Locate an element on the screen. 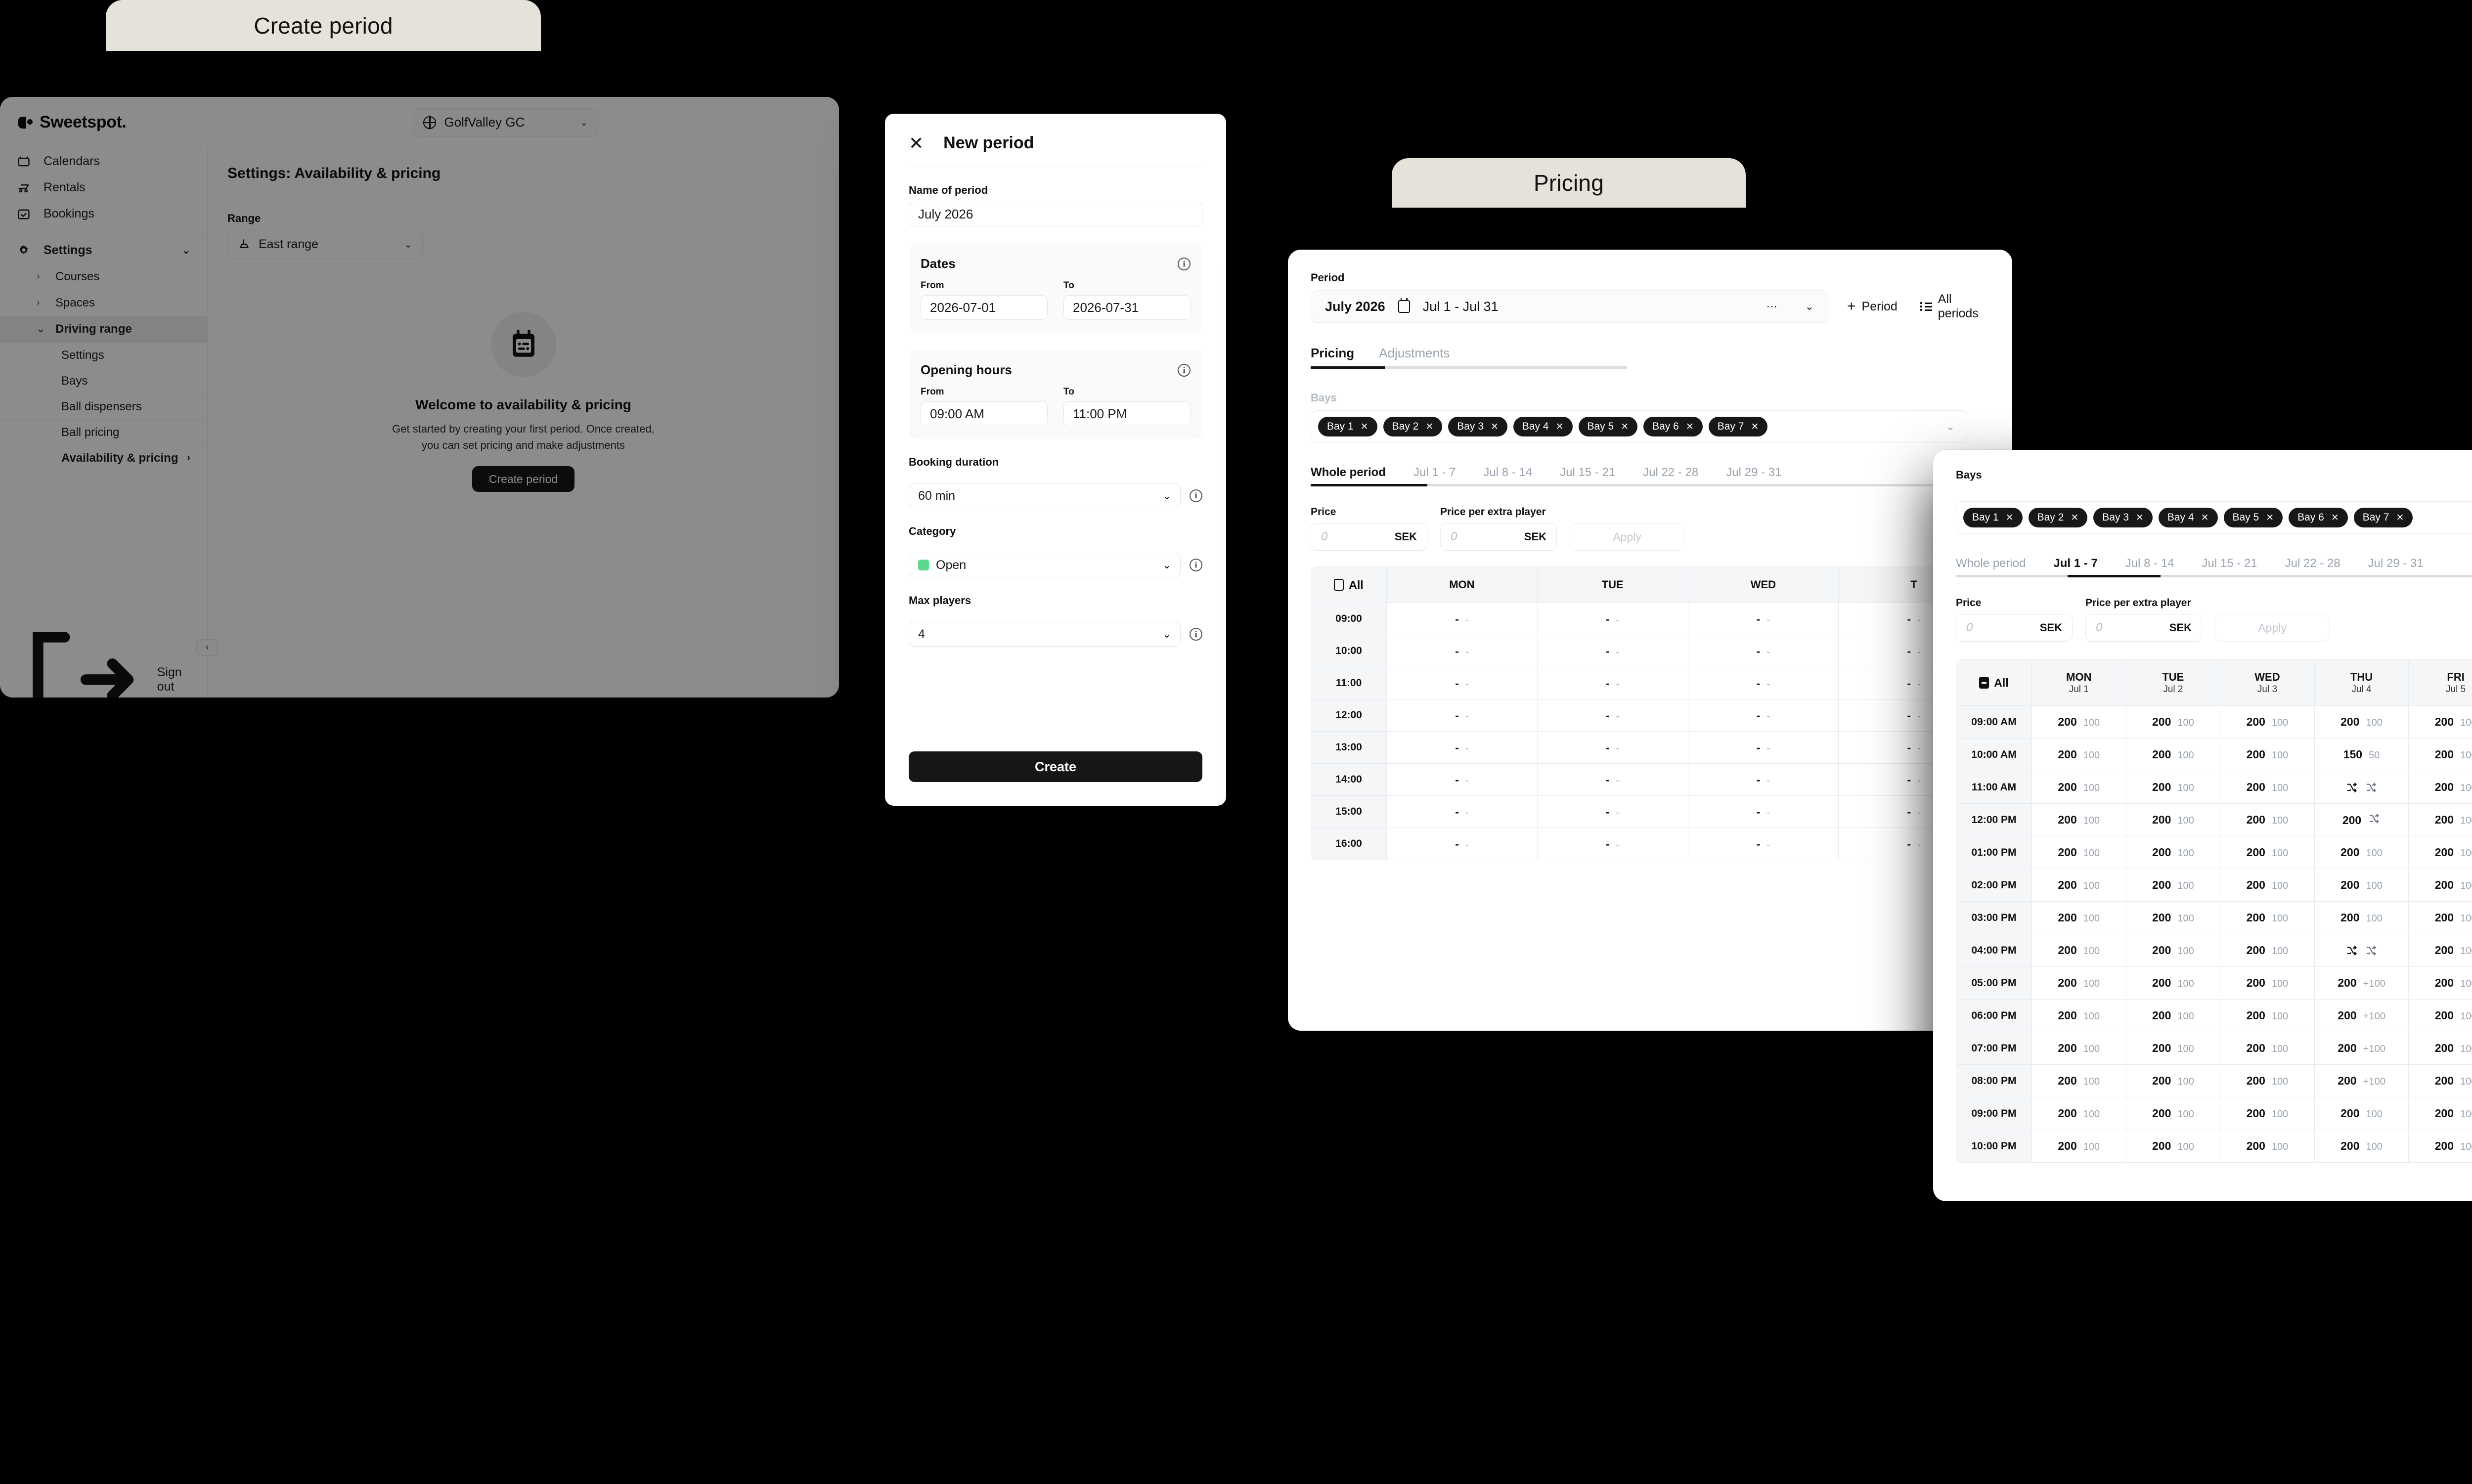 The height and width of the screenshot is (1484, 2472). sidebar-item-rentals: Rentals is located at coordinates (103, 188).